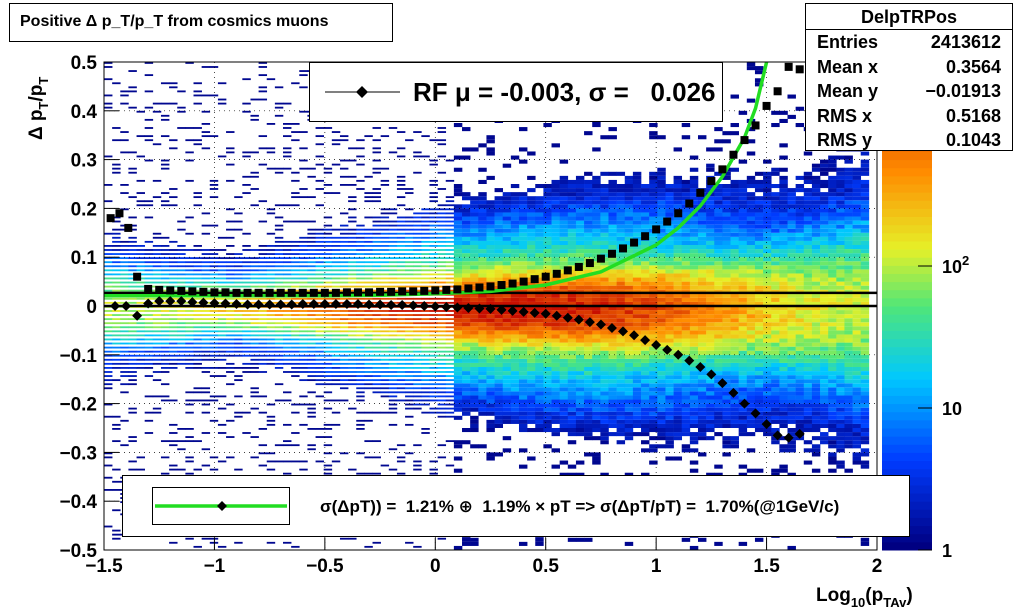 This screenshot has width=1033, height=612. Describe the element at coordinates (656, 566) in the screenshot. I see `x-tick-label: 1` at that location.